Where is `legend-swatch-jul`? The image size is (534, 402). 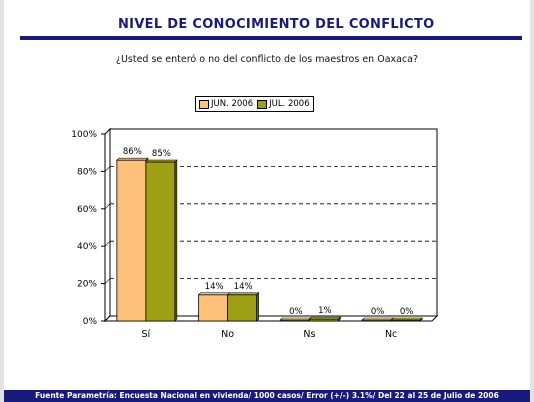
legend-swatch-jul is located at coordinates (262, 104).